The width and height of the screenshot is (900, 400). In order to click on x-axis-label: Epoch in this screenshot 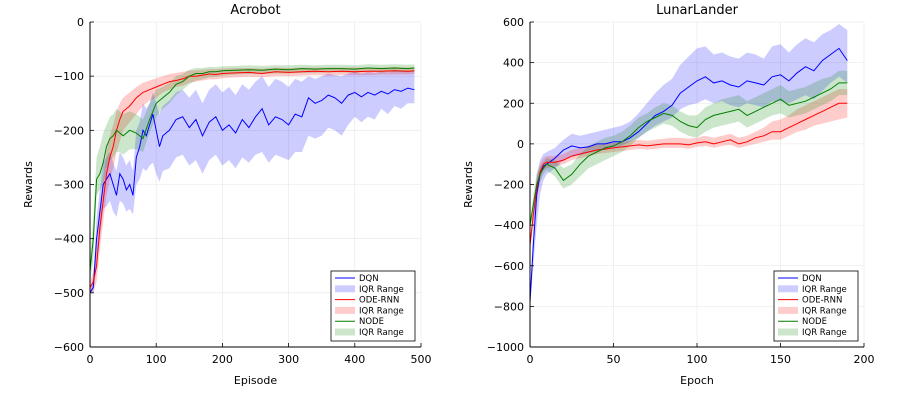, I will do `click(697, 380)`.